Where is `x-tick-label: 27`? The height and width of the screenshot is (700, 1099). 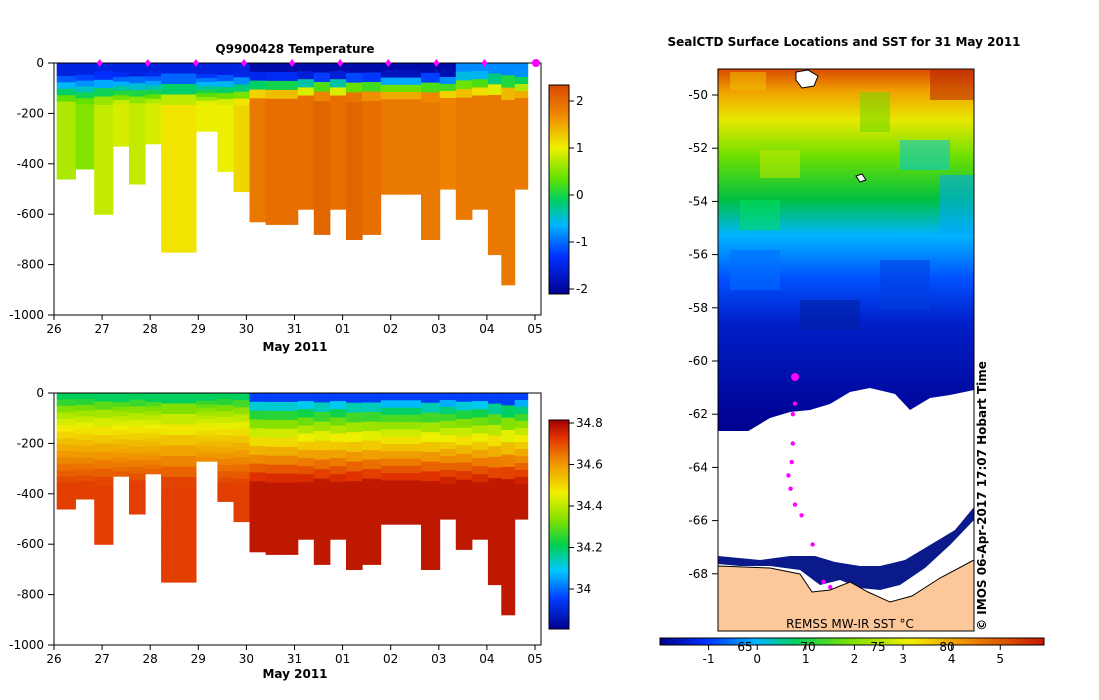 x-tick-label: 27 is located at coordinates (101, 329).